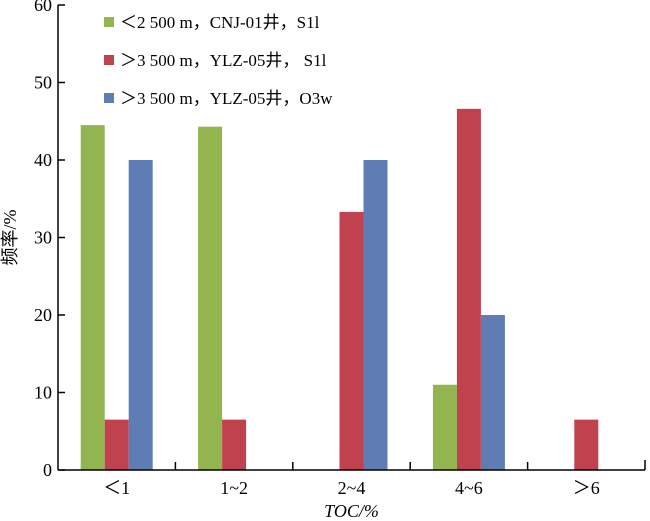  What do you see at coordinates (469, 488) in the screenshot?
I see `x-tick-label-3: 4~6` at bounding box center [469, 488].